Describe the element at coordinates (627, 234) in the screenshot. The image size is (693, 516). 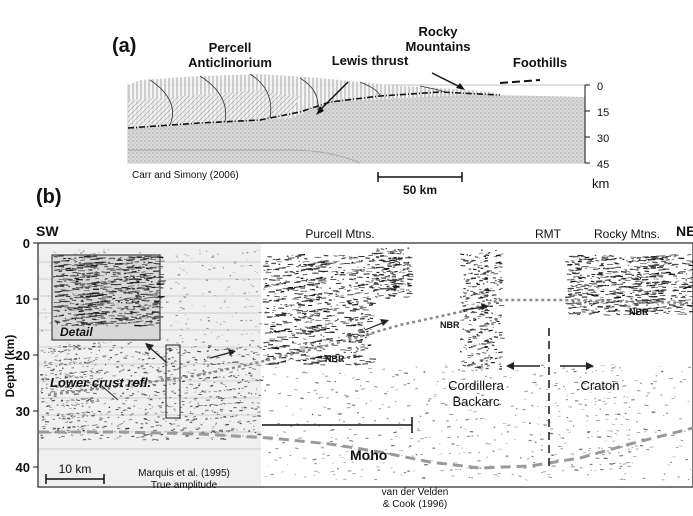
I see `rocky-mtns-label: Rocky Mtns.` at that location.